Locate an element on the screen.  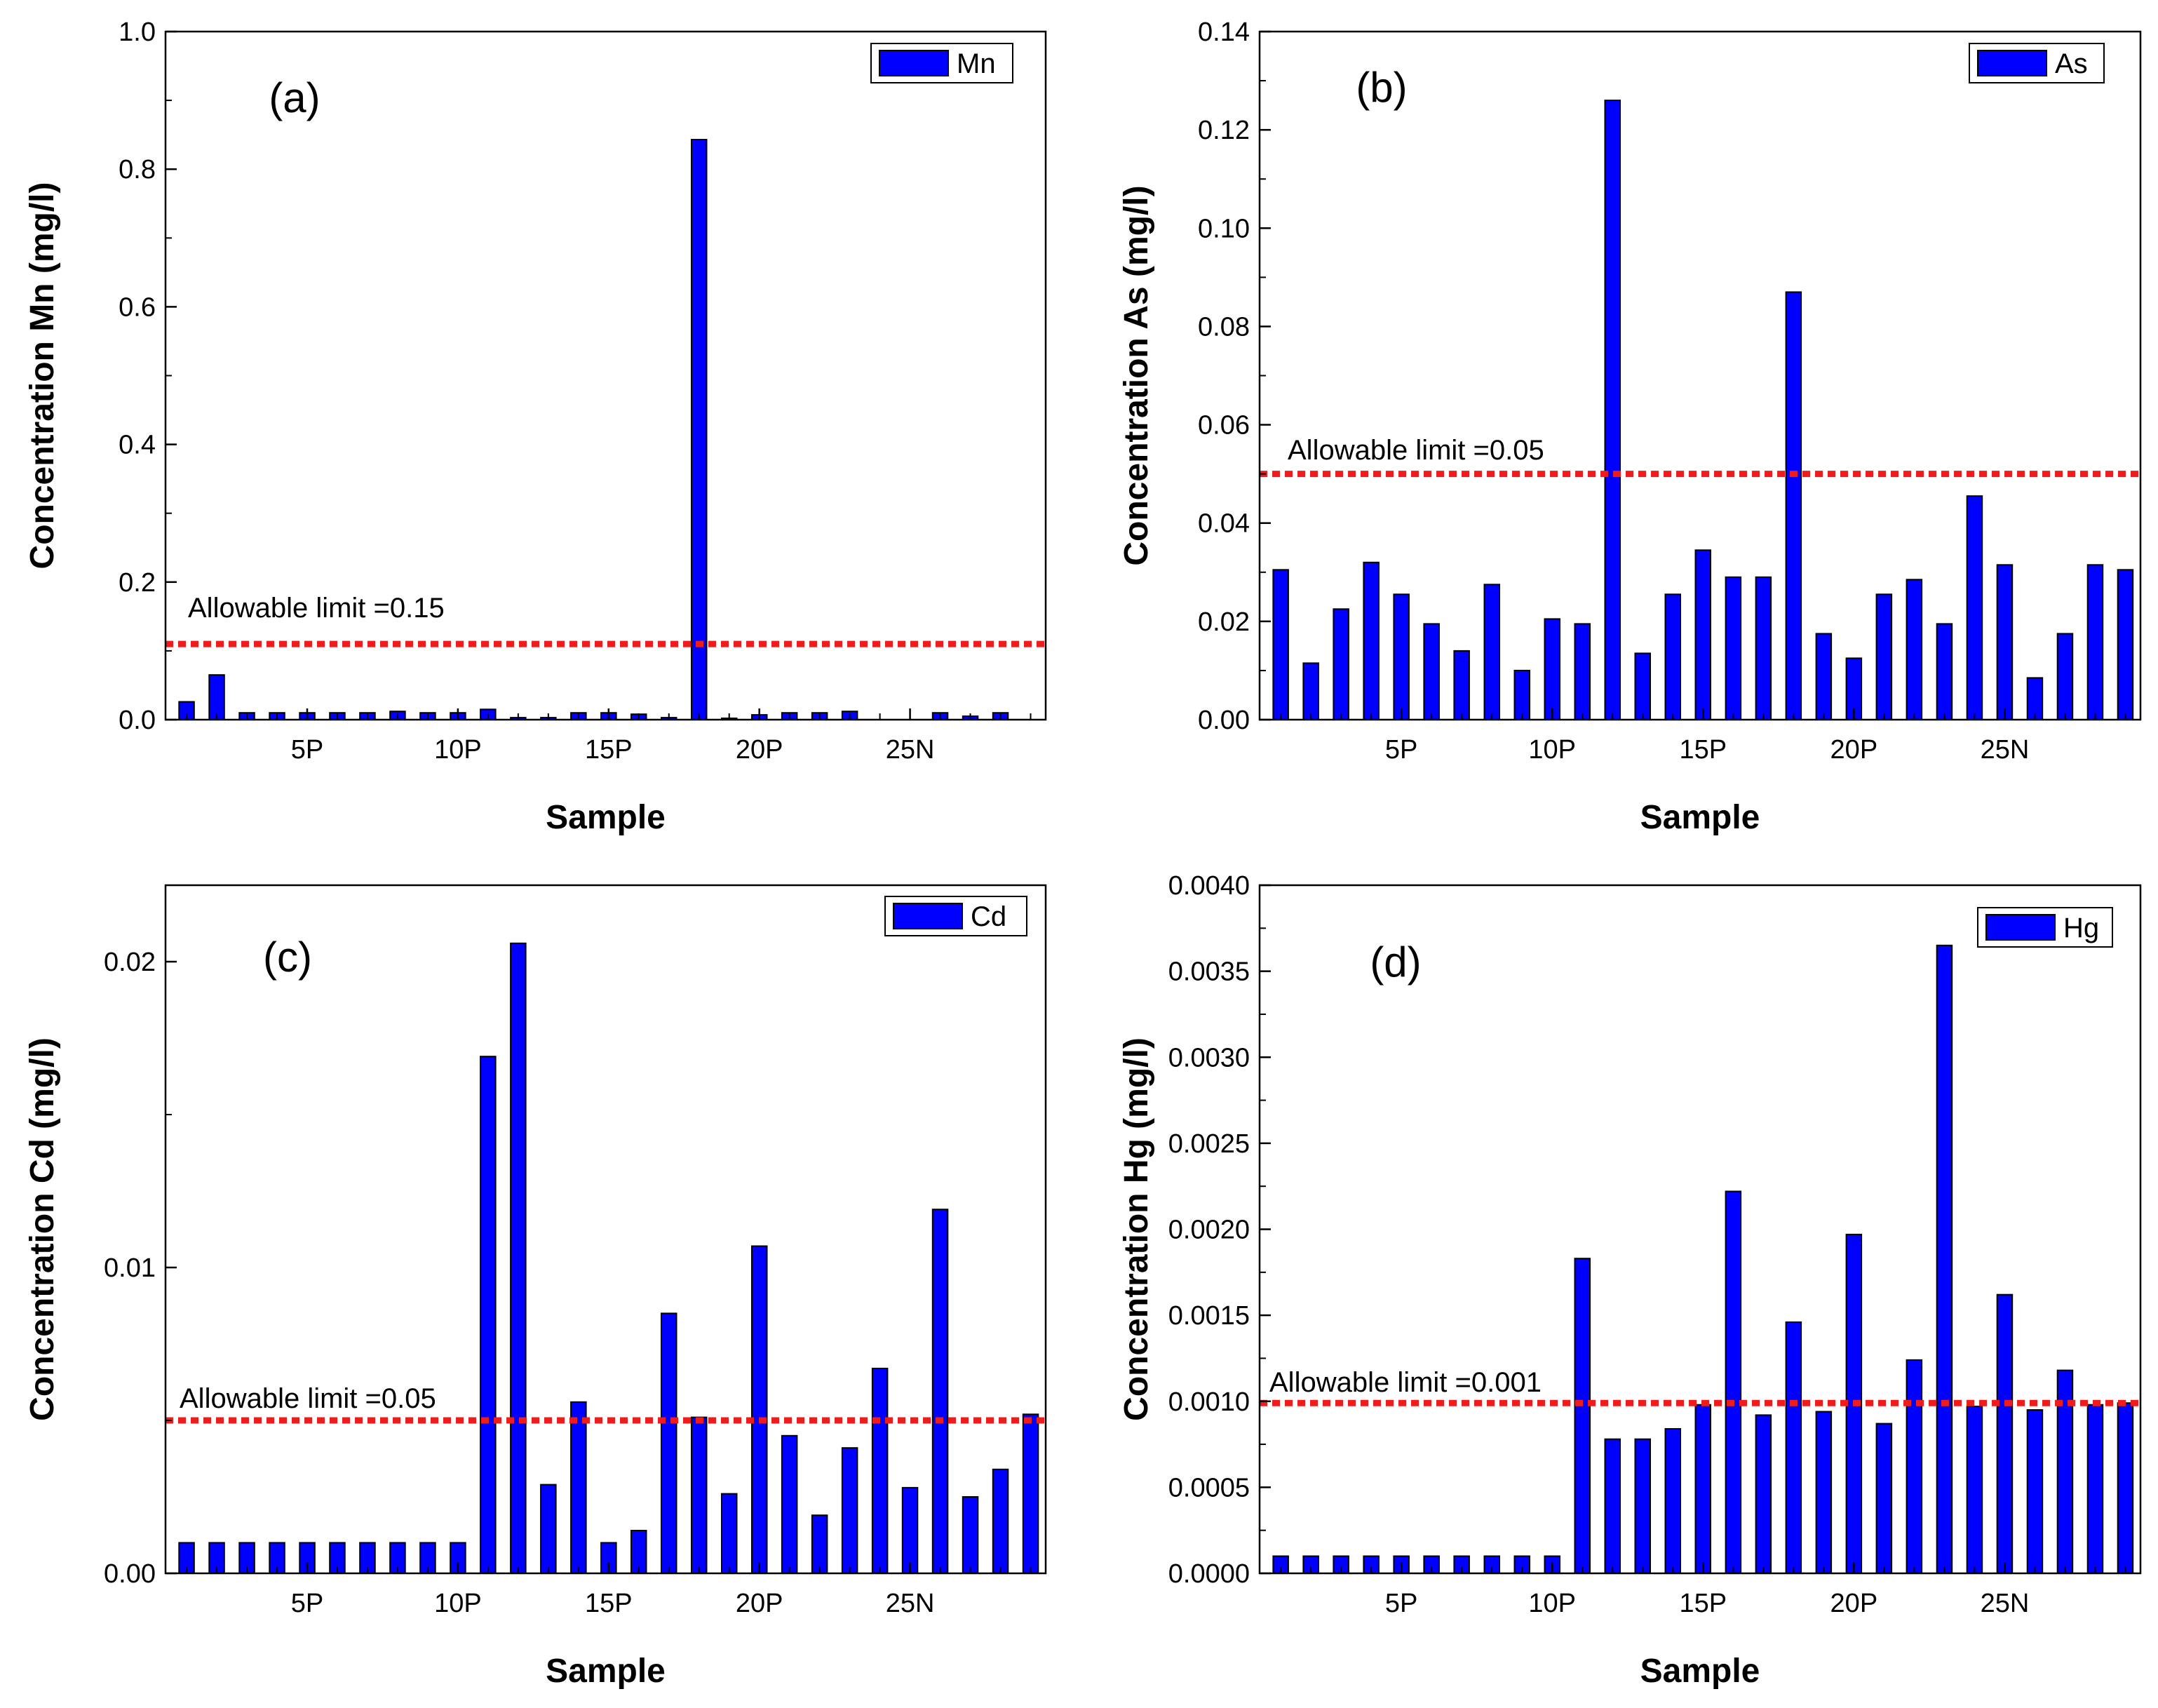
y-tick-label: 0.06 is located at coordinates (1224, 426).